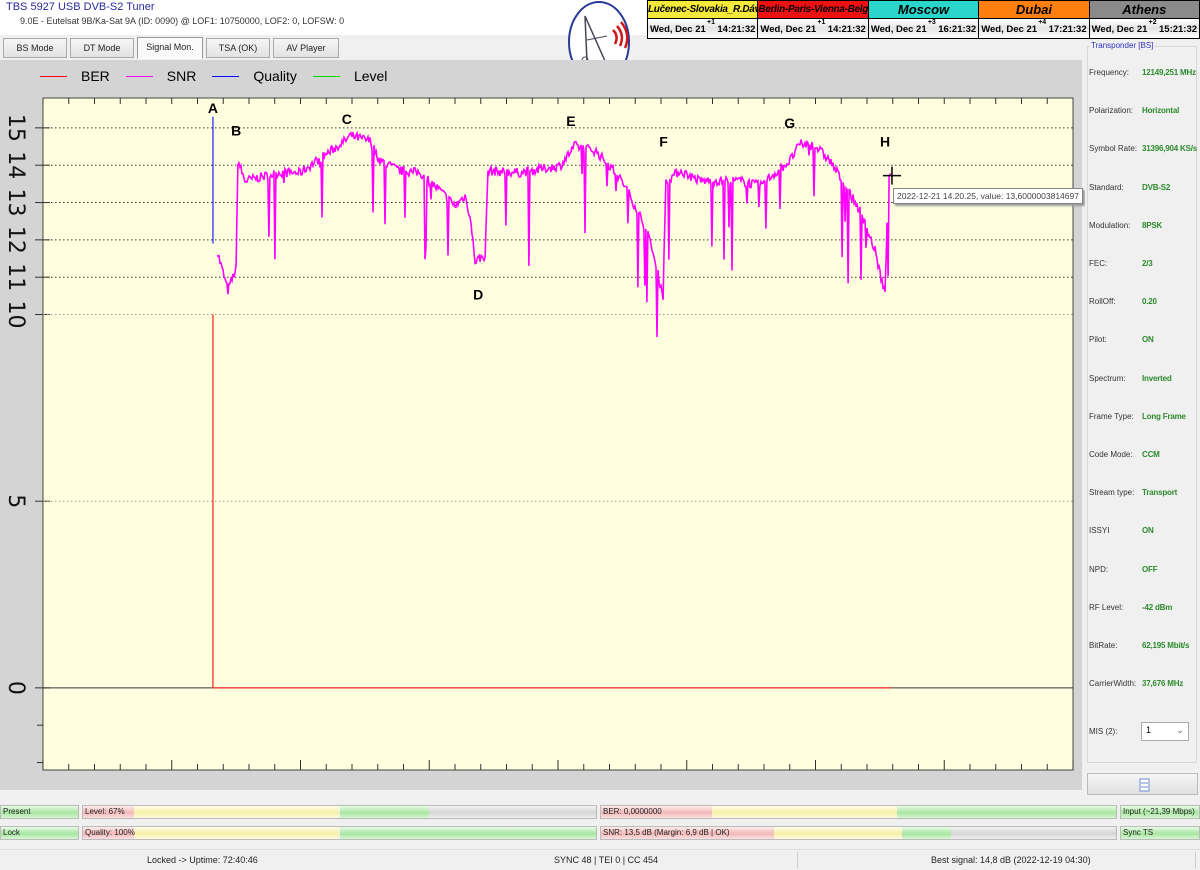 The image size is (1200, 870). I want to click on param-row: Polarization: Horizontal, so click(1144, 110).